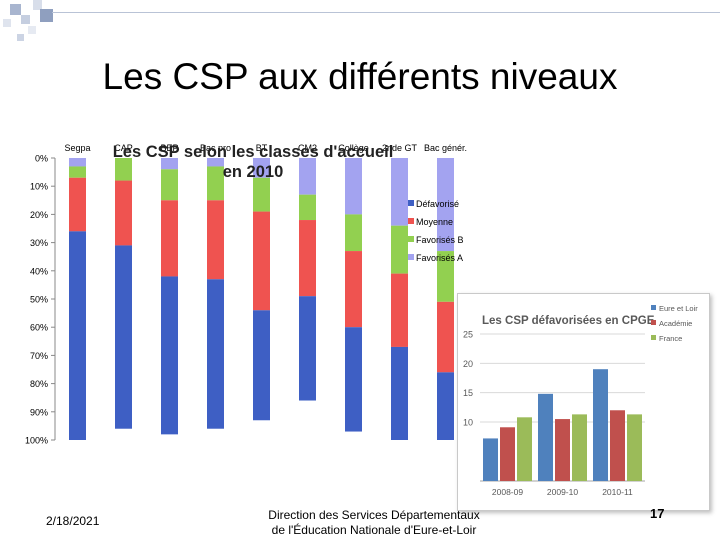 This screenshot has height=540, width=720. I want to click on cpge-legend-label: France, so click(670, 338).